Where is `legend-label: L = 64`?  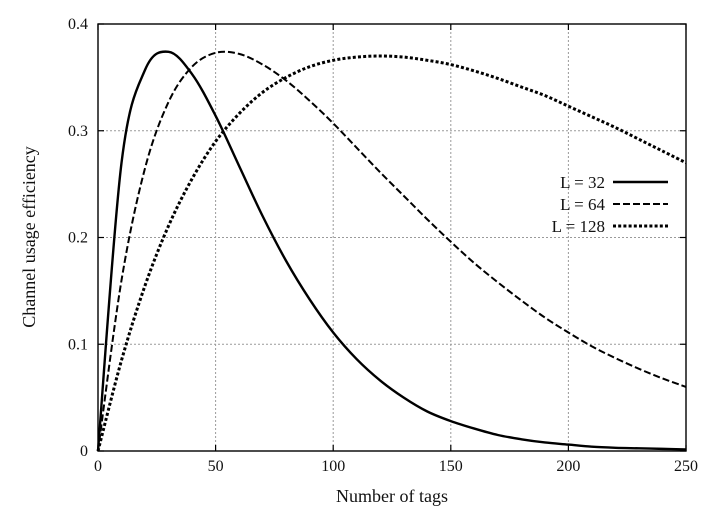 legend-label: L = 64 is located at coordinates (582, 204).